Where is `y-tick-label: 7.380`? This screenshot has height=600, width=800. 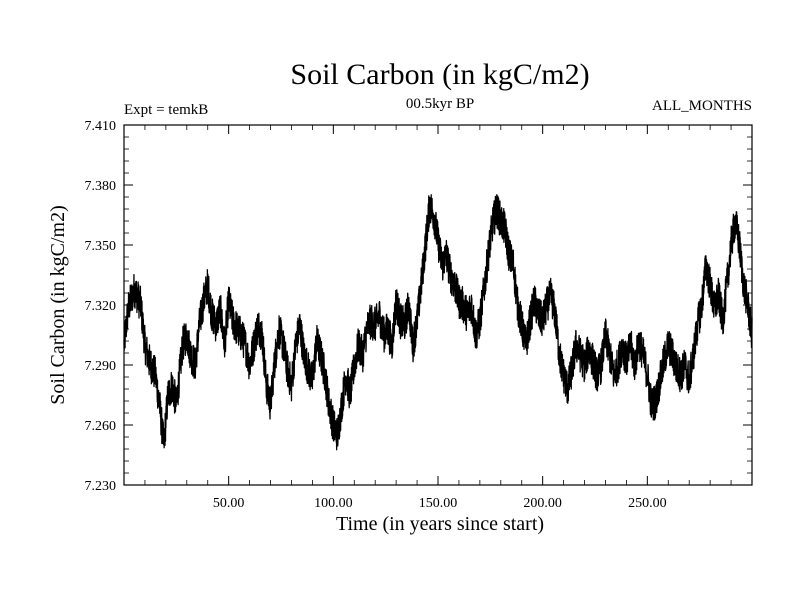
y-tick-label: 7.380 is located at coordinates (101, 186).